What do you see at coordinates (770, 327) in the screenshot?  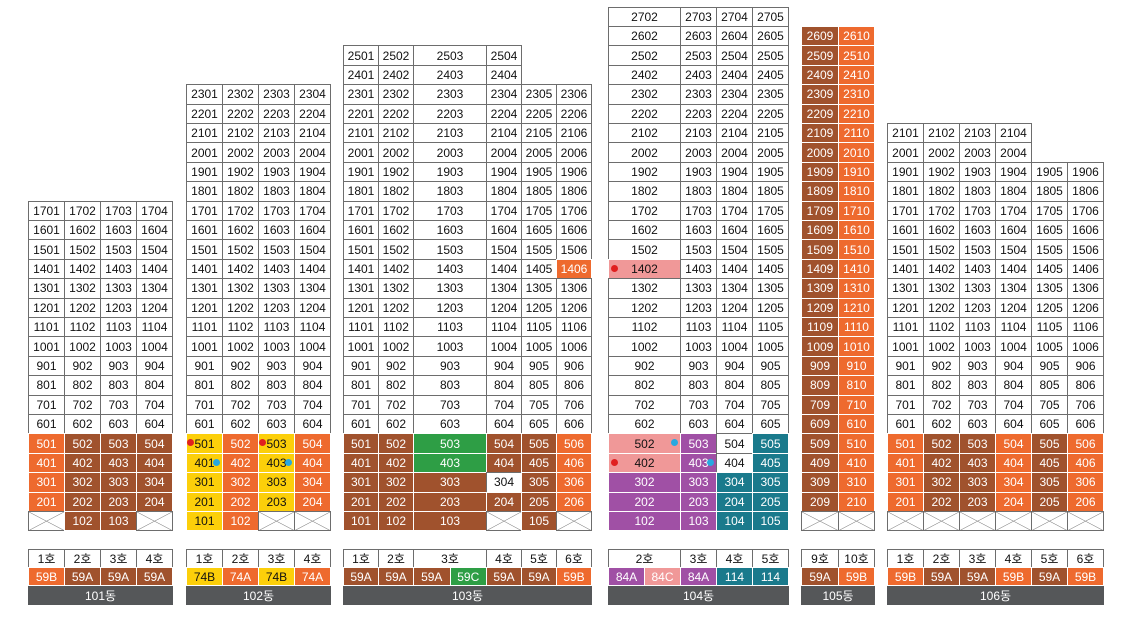 I see `unit-cell: 1105` at bounding box center [770, 327].